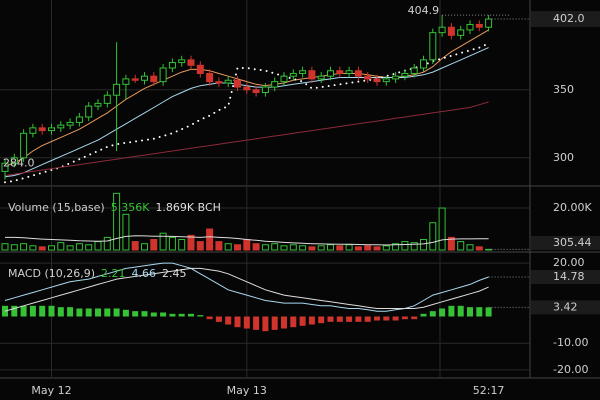  Describe the element at coordinates (247, 390) in the screenshot. I see `x-tick-label: May 13` at that location.